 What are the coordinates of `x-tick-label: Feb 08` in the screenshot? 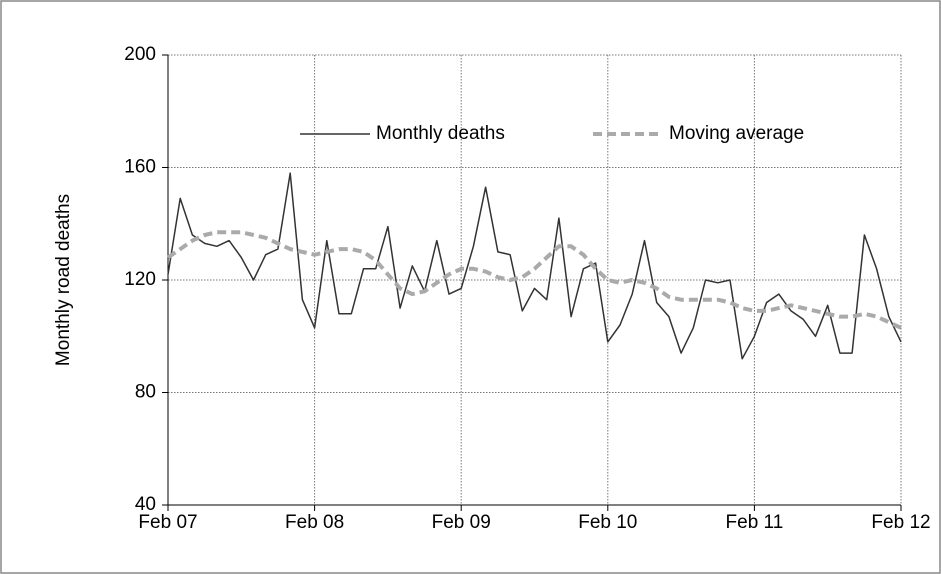 It's located at (314, 522).